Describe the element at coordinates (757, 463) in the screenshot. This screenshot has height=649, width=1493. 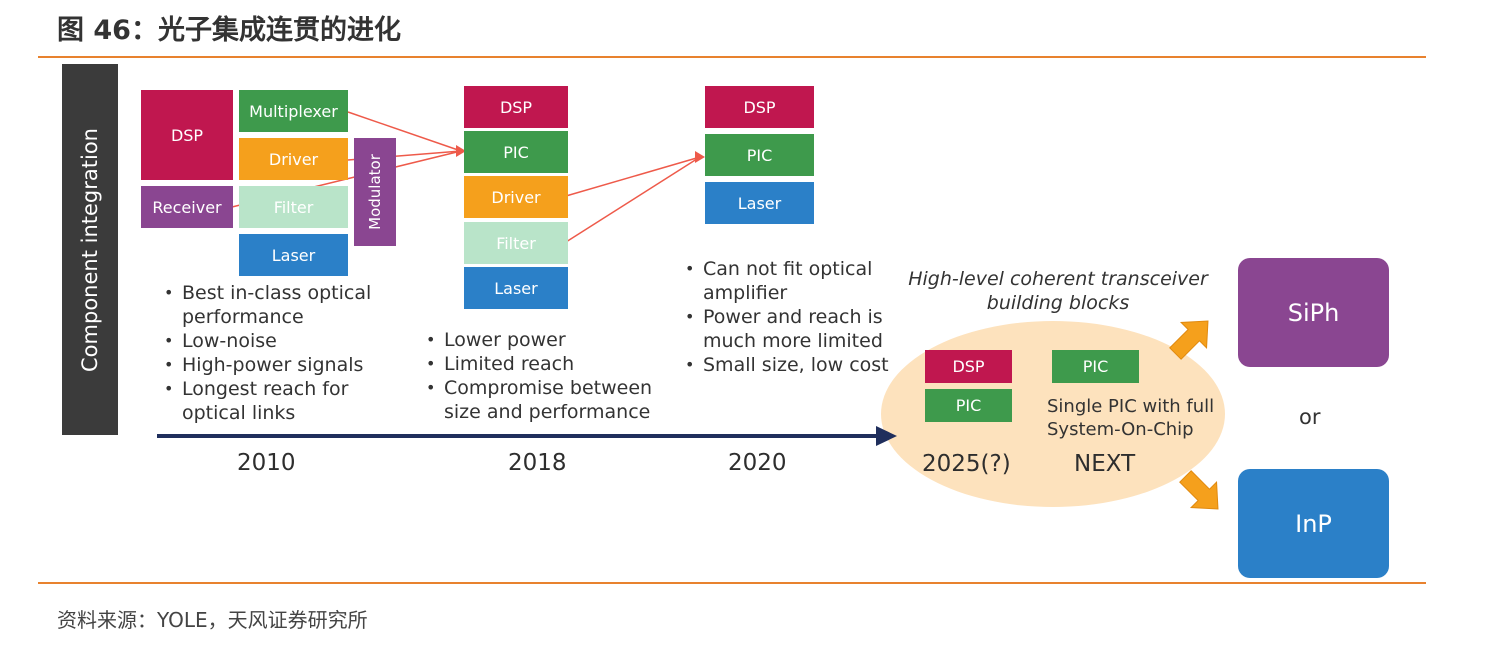
I see `year-2020: 2020` at that location.